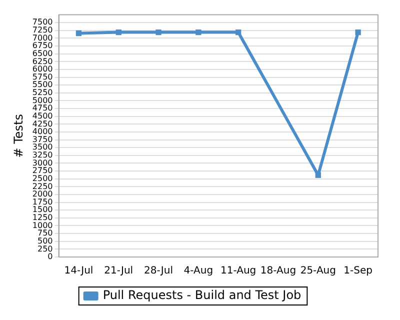 This screenshot has width=400, height=320. Describe the element at coordinates (42, 22) in the screenshot. I see `y-tick-label: 7500` at that location.